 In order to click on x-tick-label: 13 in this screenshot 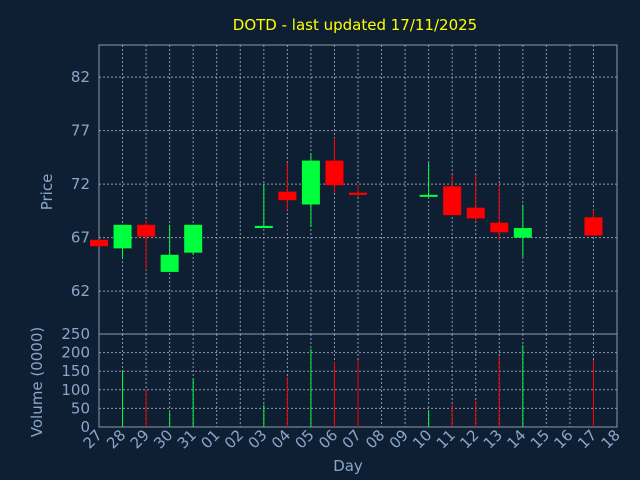, I will do `click(493, 439)`.